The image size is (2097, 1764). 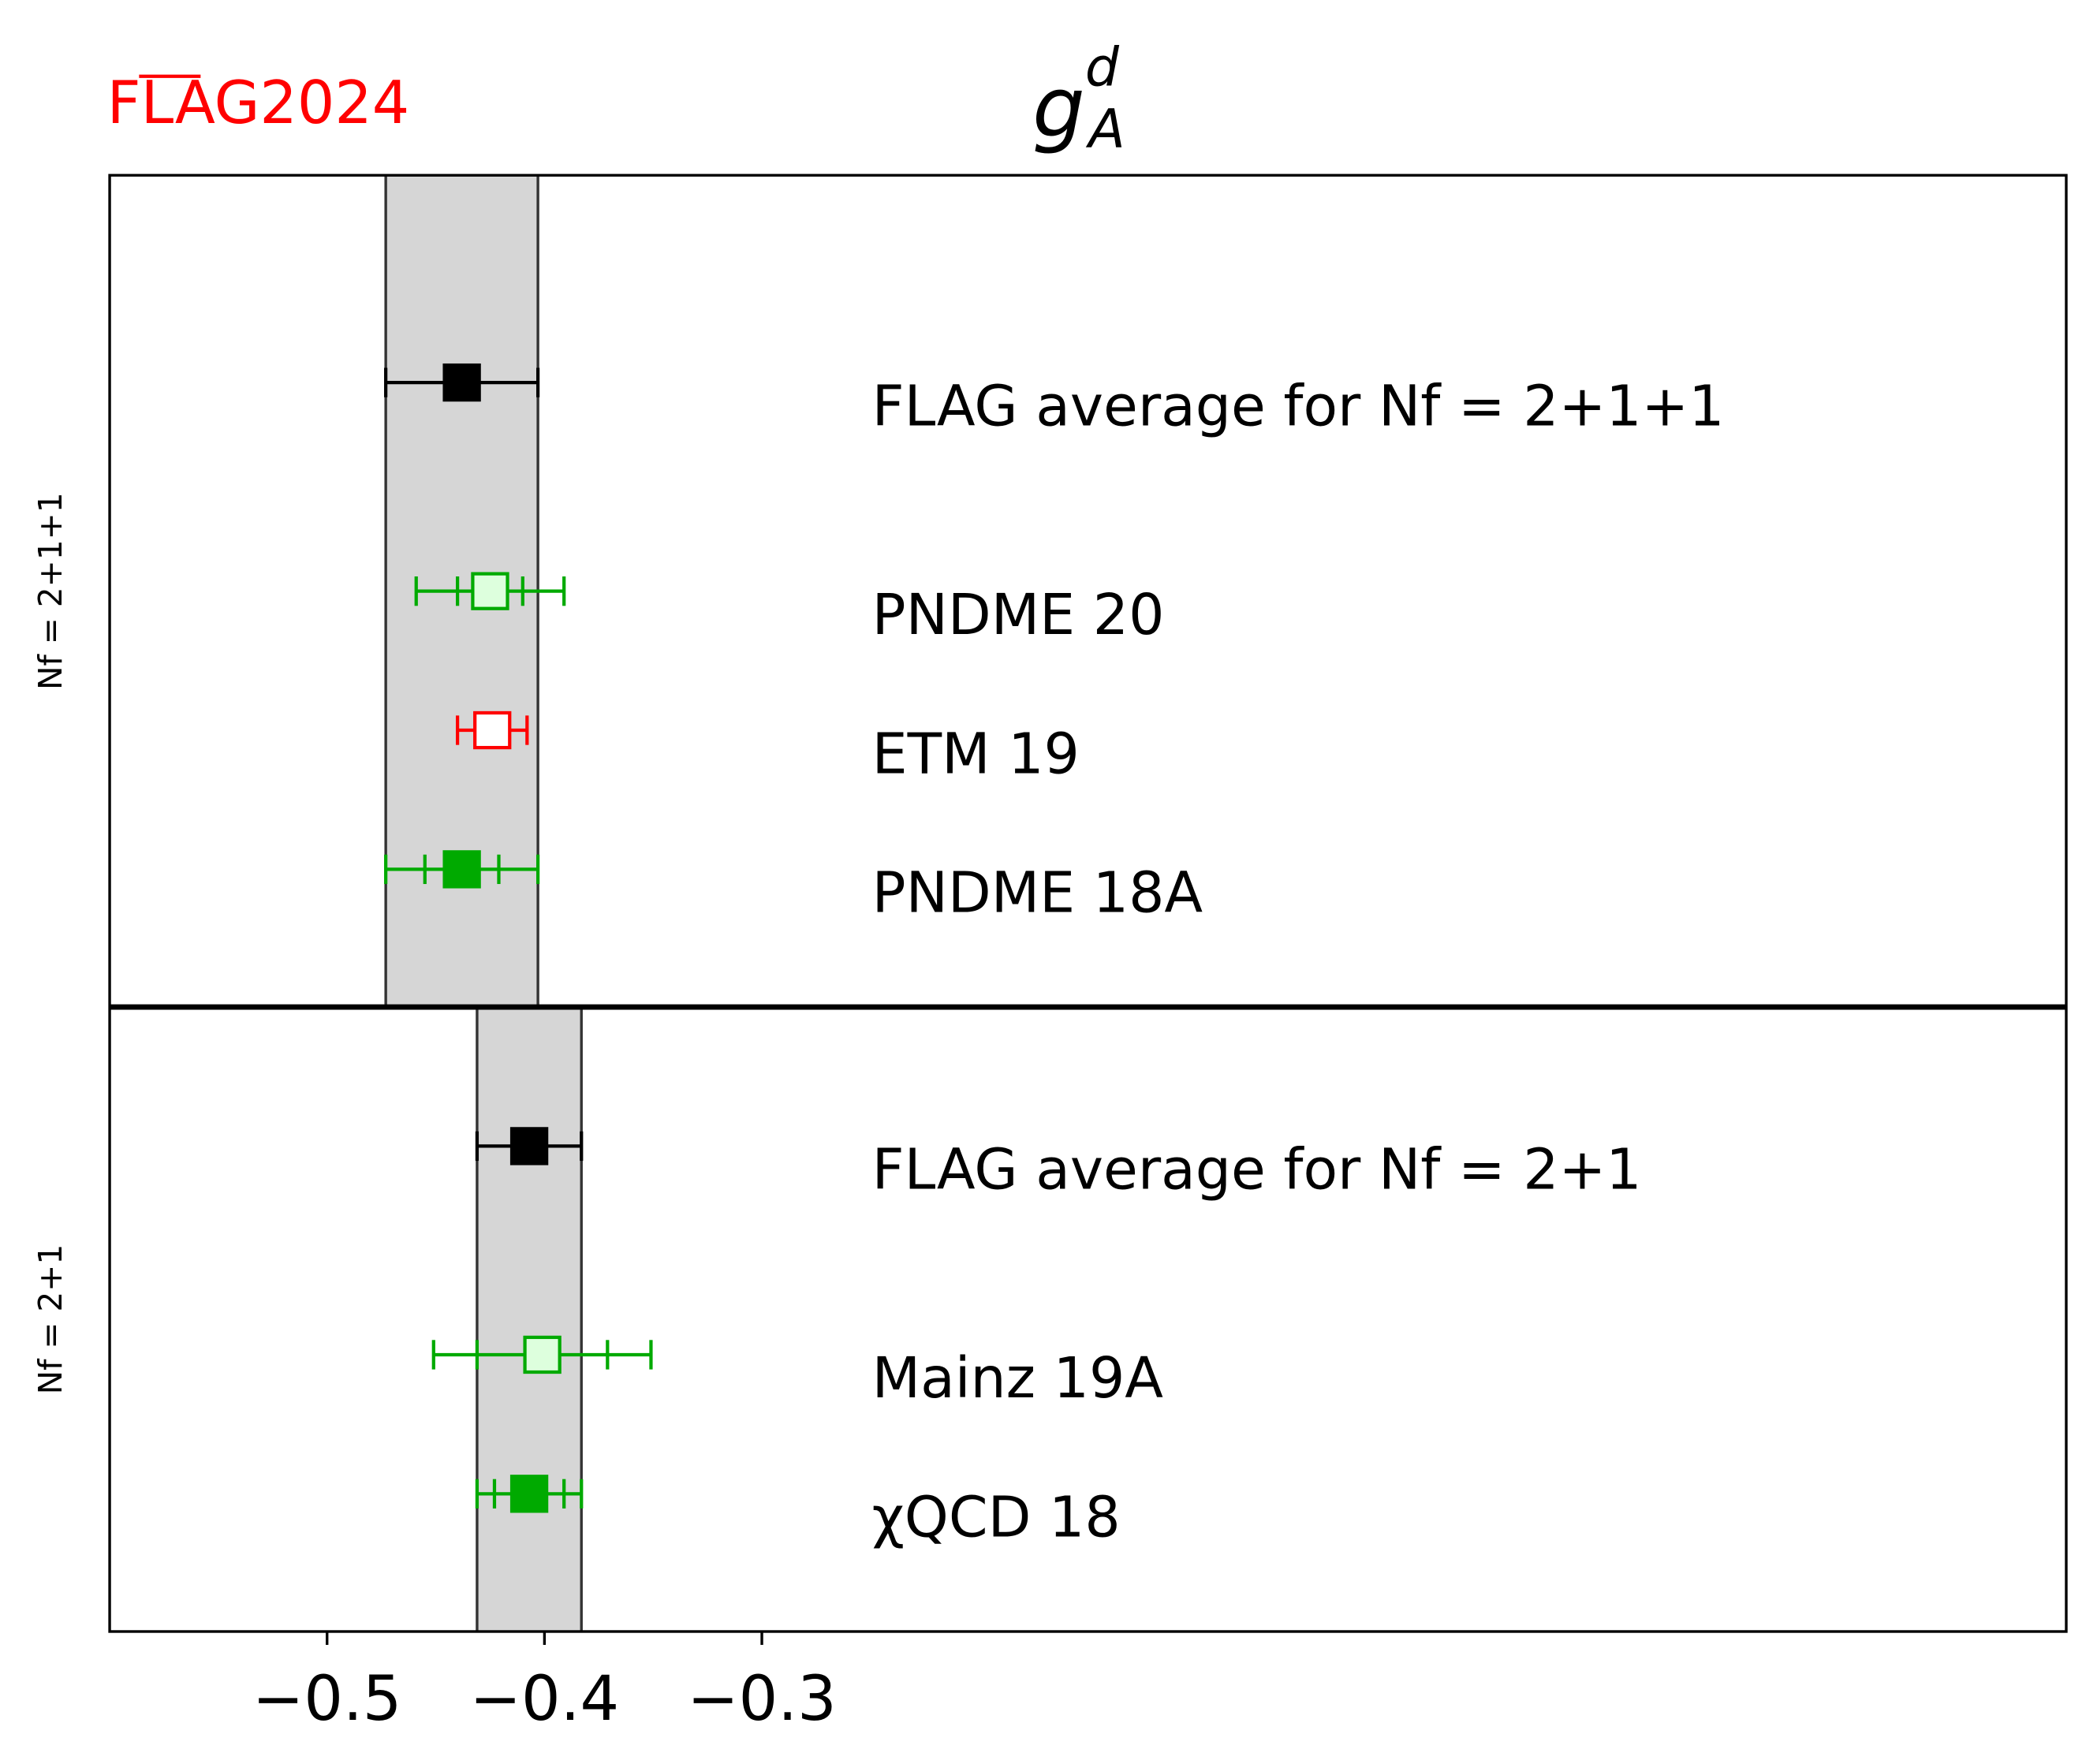 What do you see at coordinates (1257, 1170) in the screenshot?
I see `entry-label: FLAG average for Nf = 2+1` at bounding box center [1257, 1170].